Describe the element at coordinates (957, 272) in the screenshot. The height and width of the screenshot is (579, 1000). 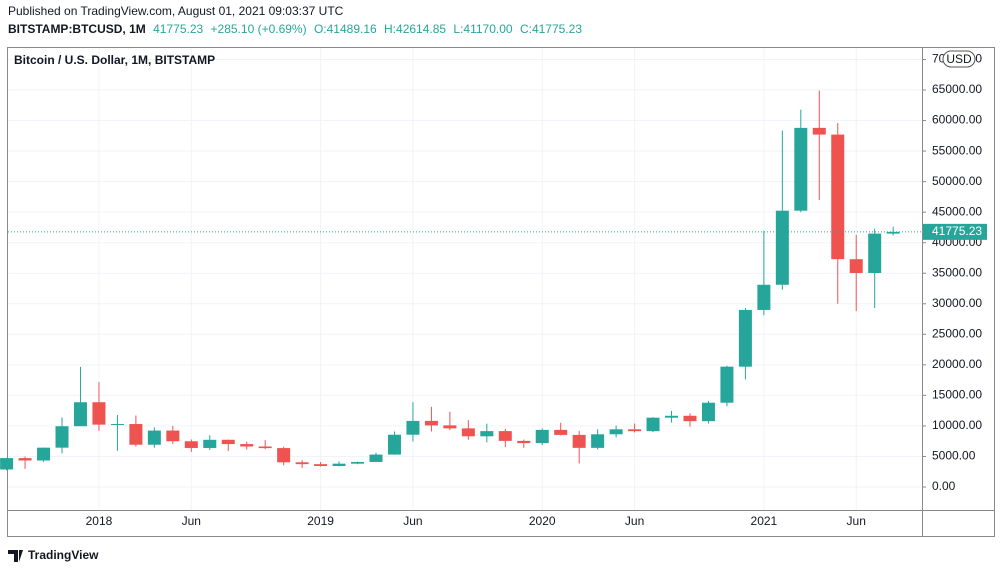
I see `y-tick-label: 35000.00` at that location.